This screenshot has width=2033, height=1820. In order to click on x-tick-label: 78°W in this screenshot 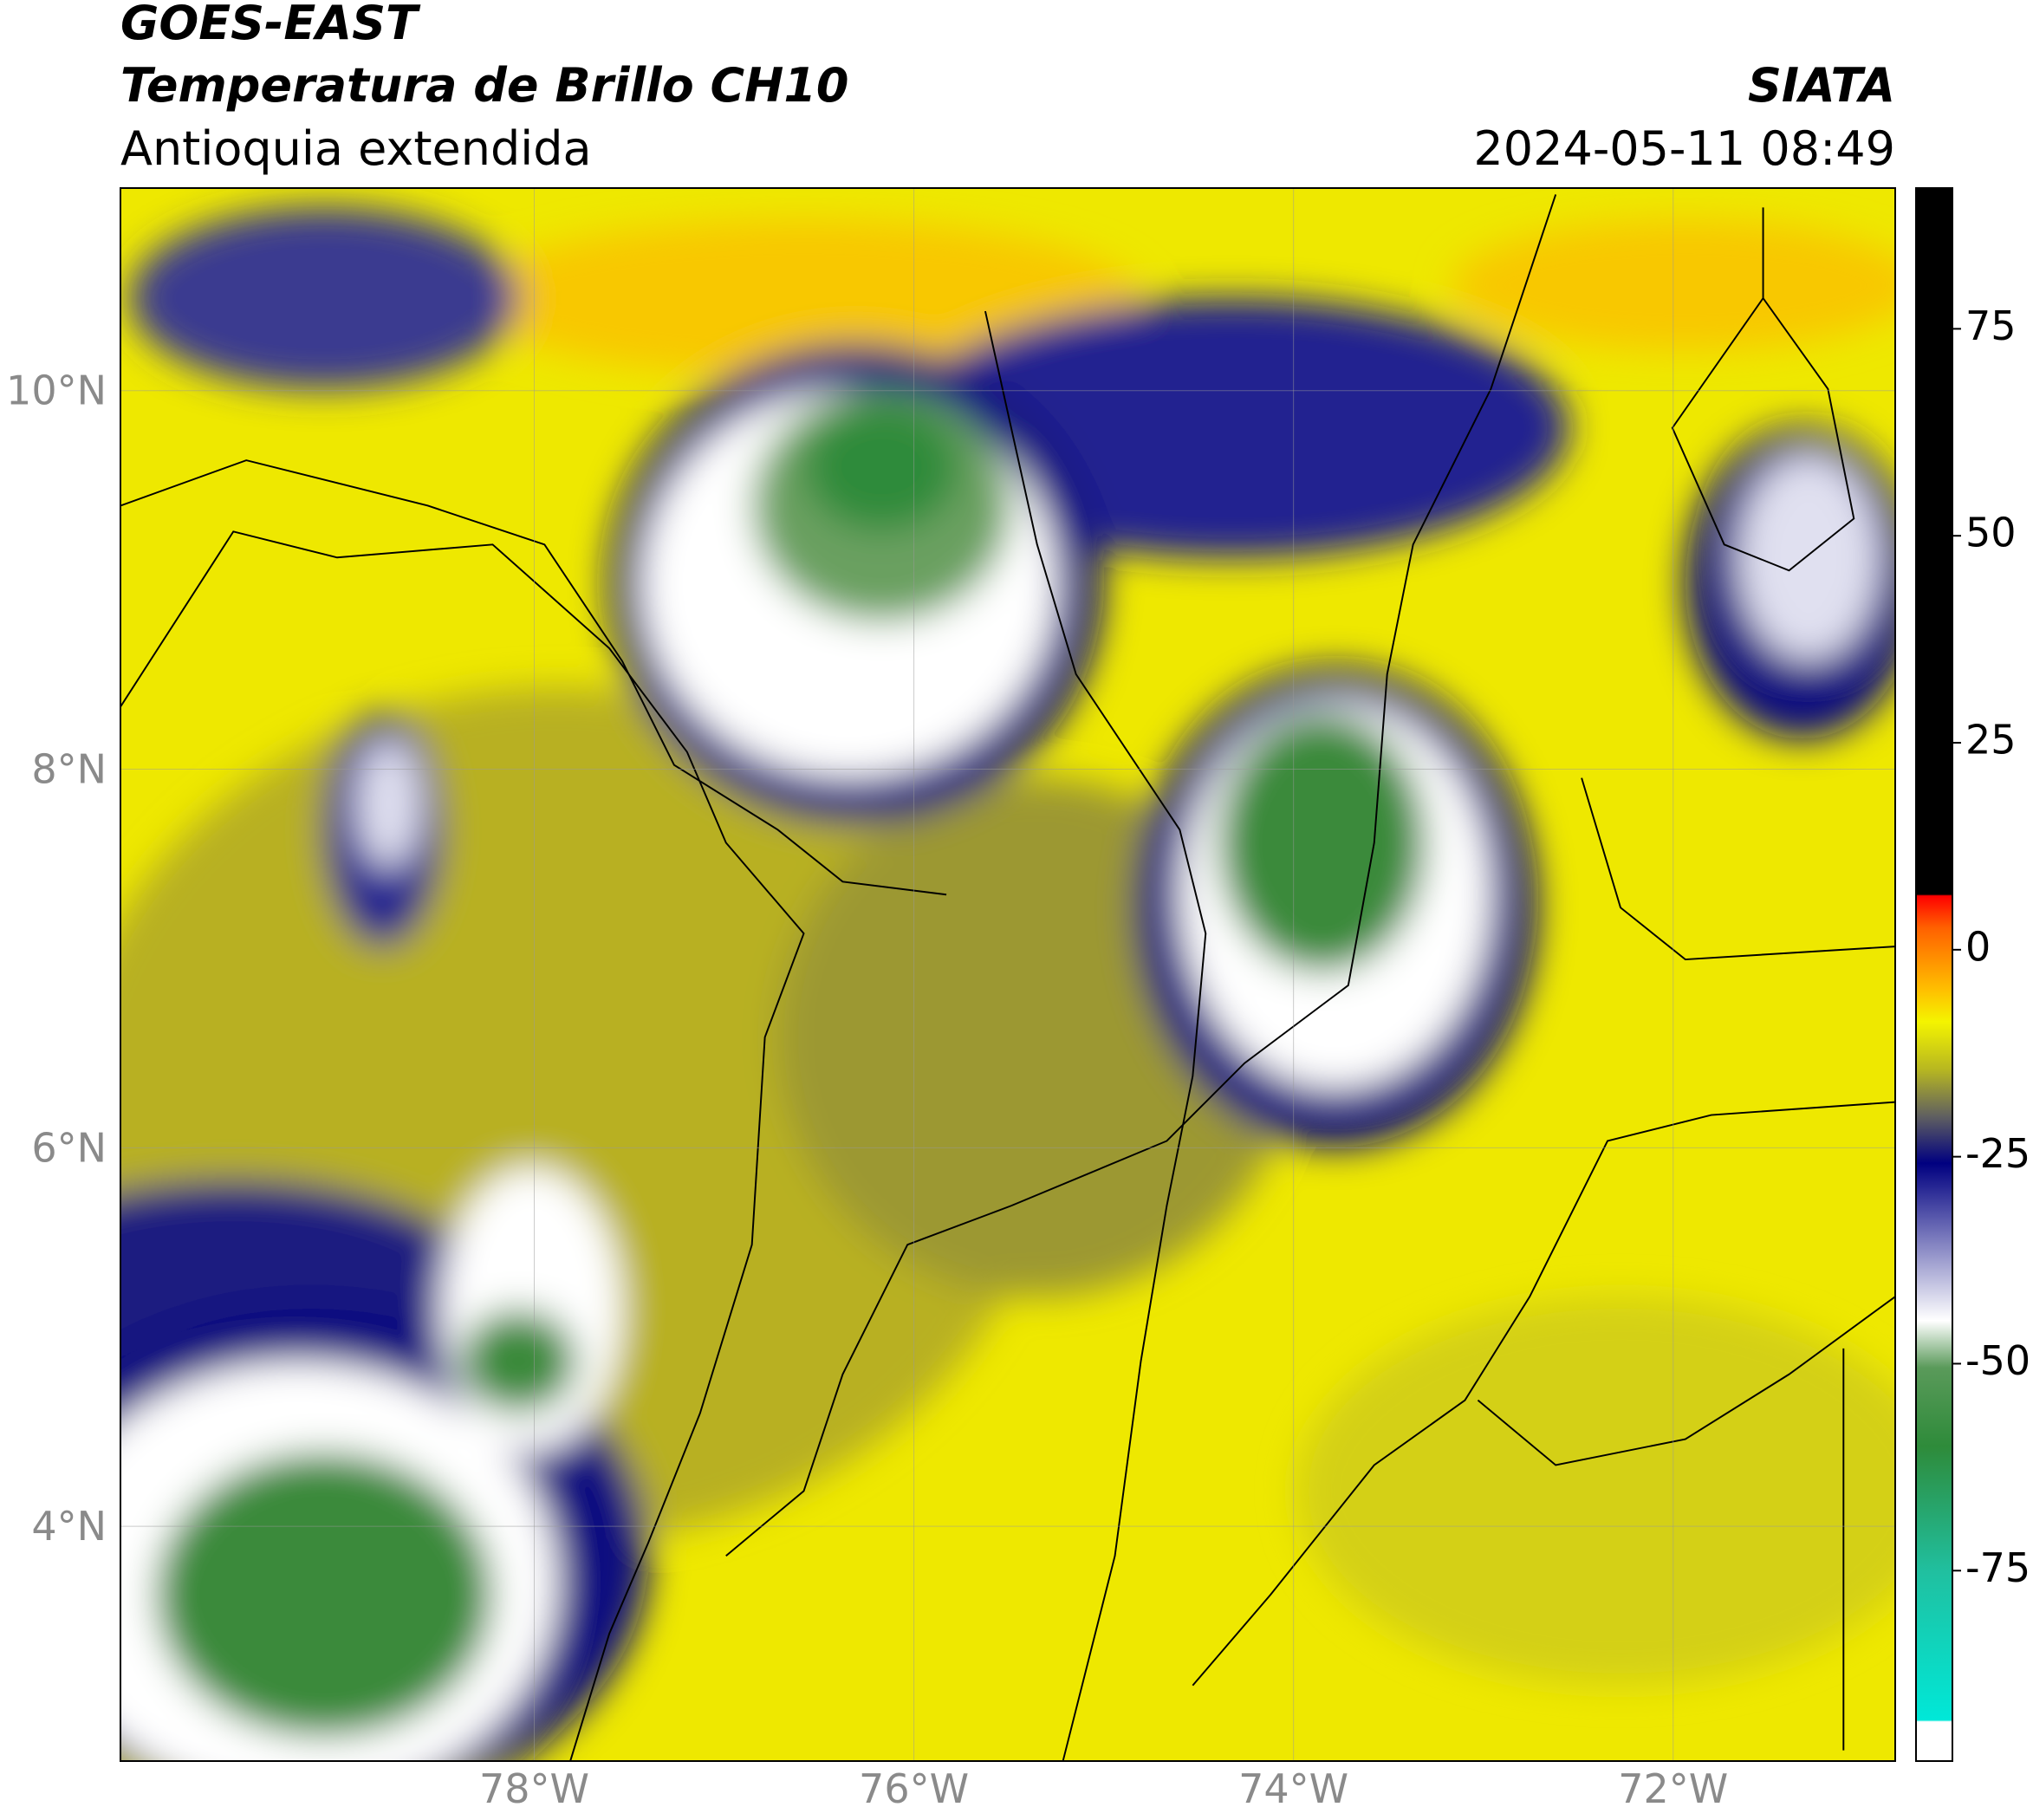, I will do `click(534, 1788)`.